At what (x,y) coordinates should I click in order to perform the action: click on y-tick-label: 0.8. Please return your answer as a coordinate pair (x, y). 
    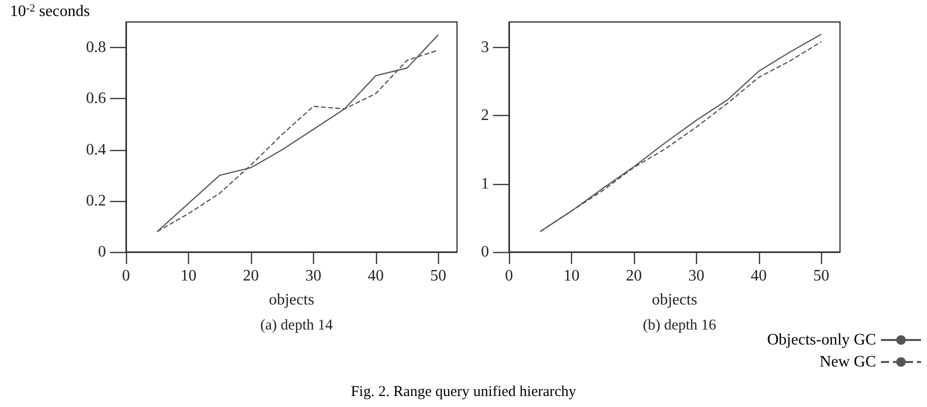
    Looking at the image, I should click on (96, 47).